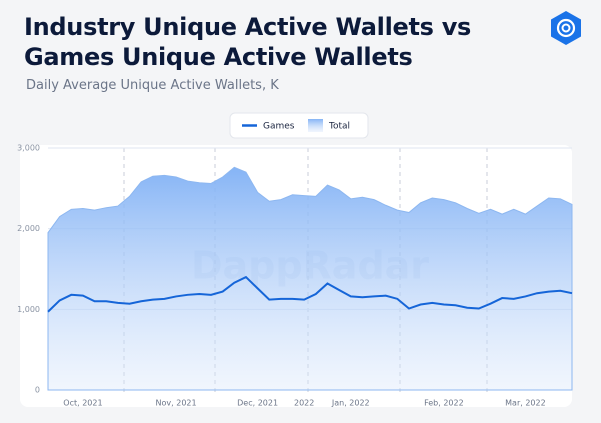 This screenshot has height=423, width=601. What do you see at coordinates (444, 403) in the screenshot?
I see `x-tick-label: Feb, 2022` at bounding box center [444, 403].